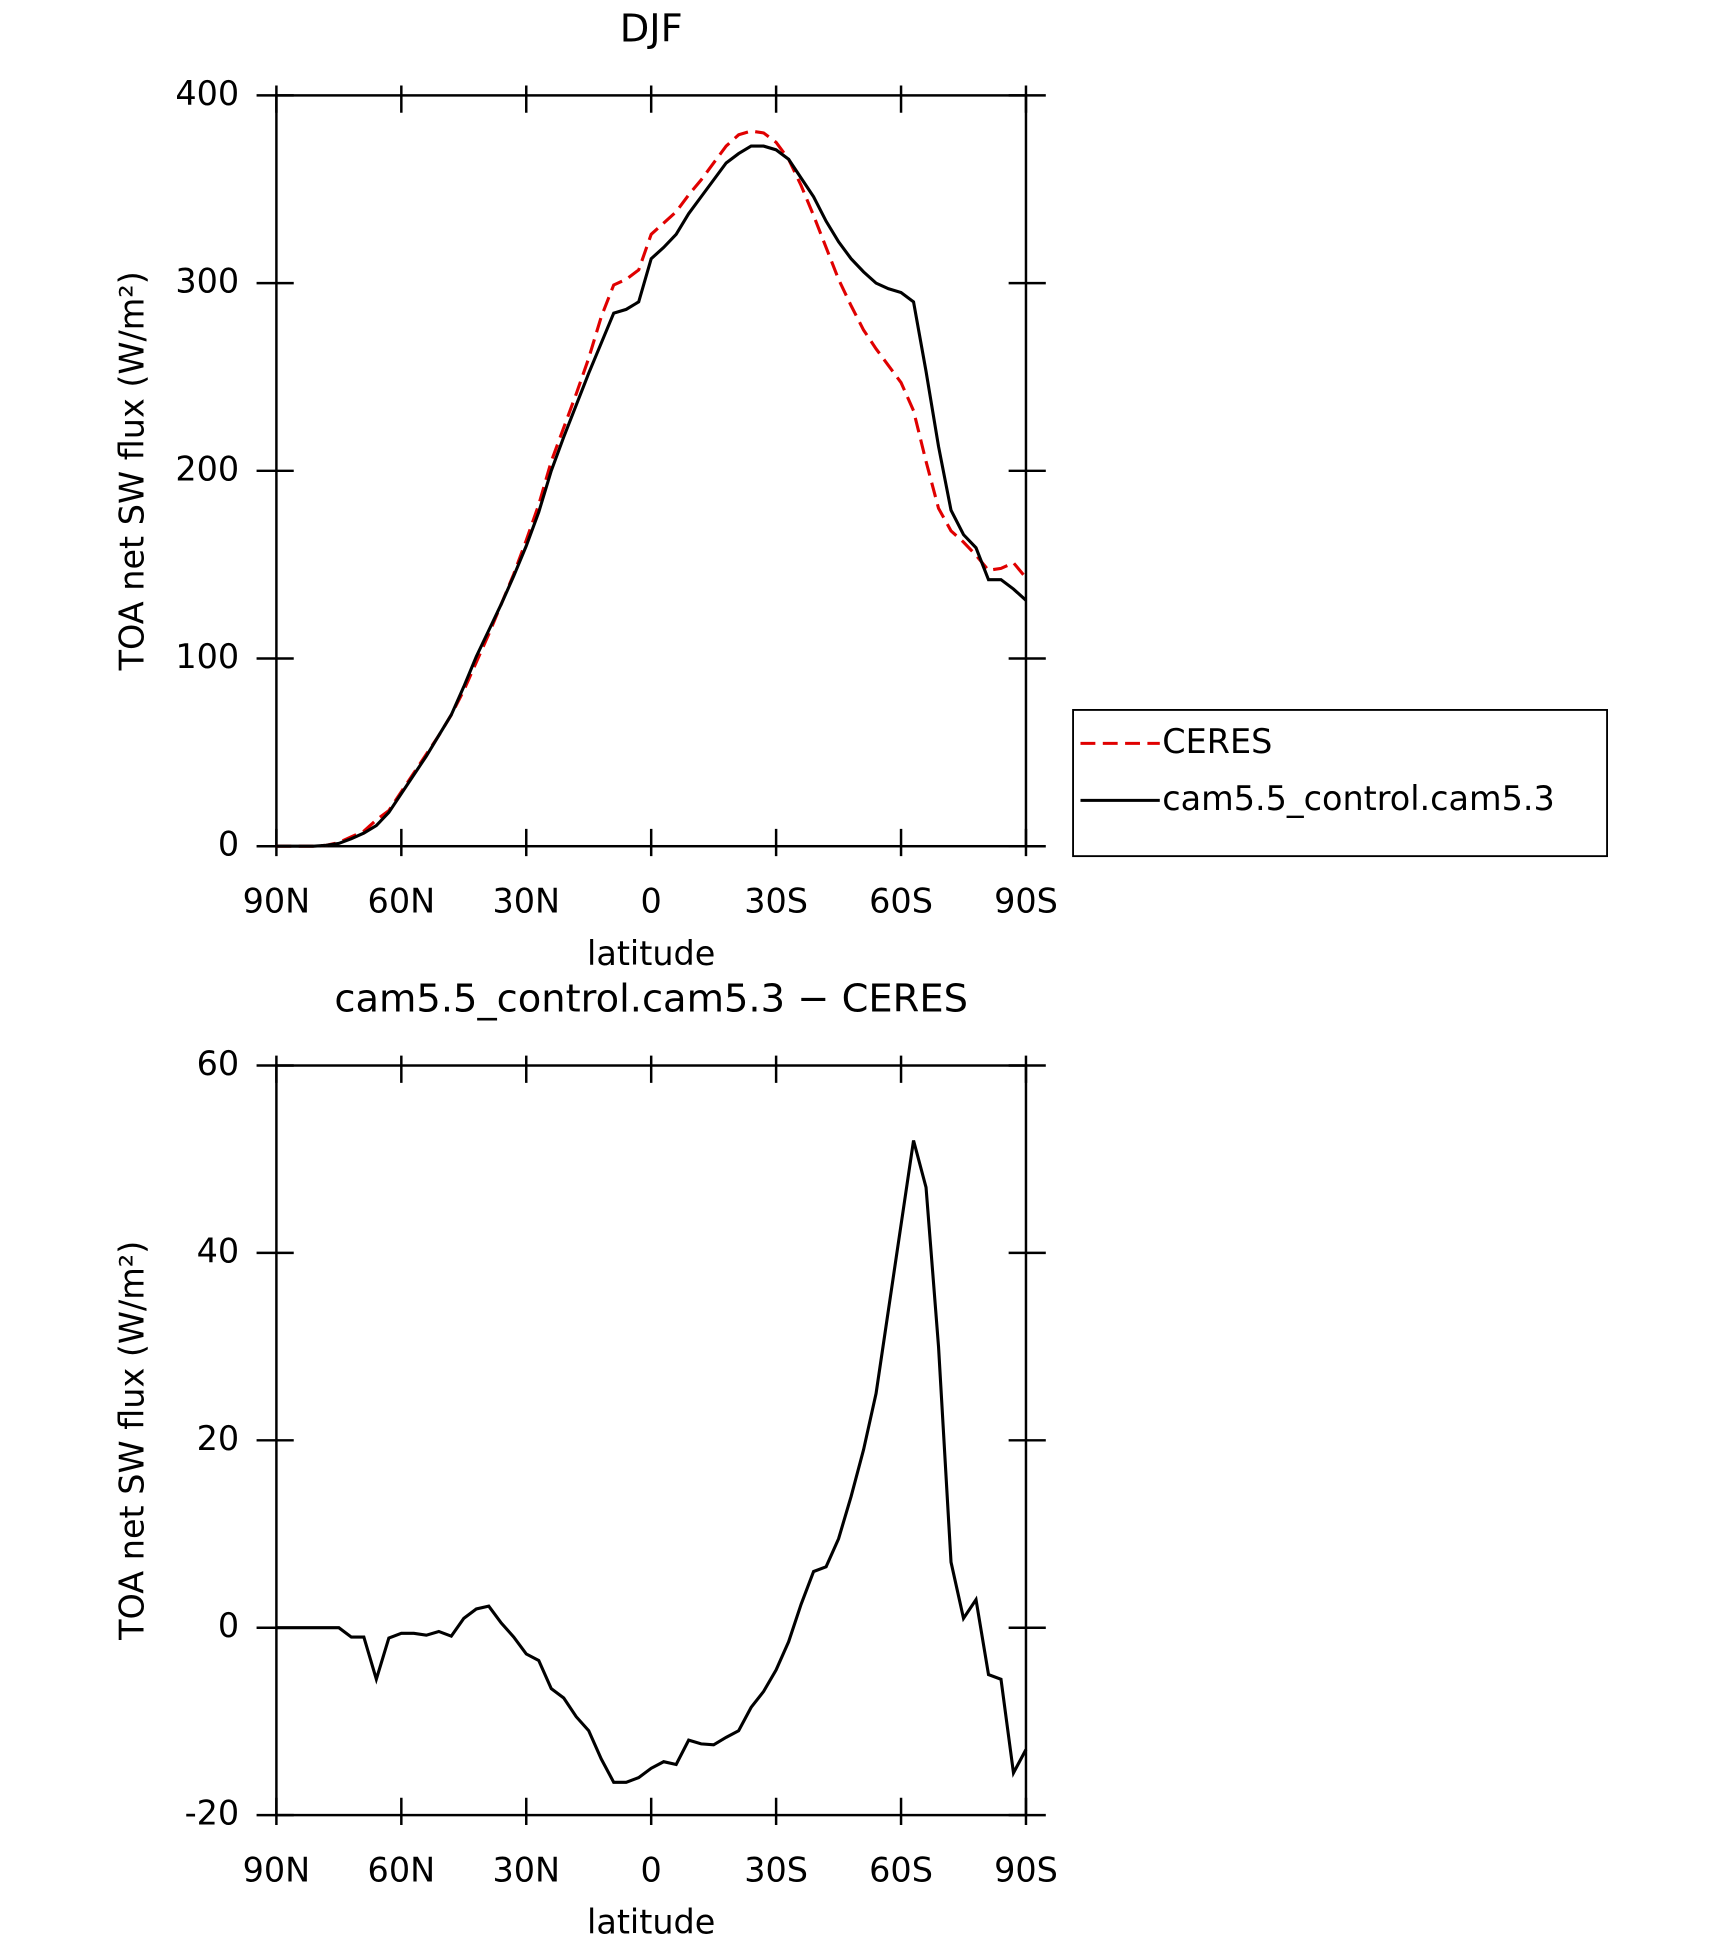  I want to click on chart-title: cam5.5_control.cam5.3 − CERES, so click(651, 999).